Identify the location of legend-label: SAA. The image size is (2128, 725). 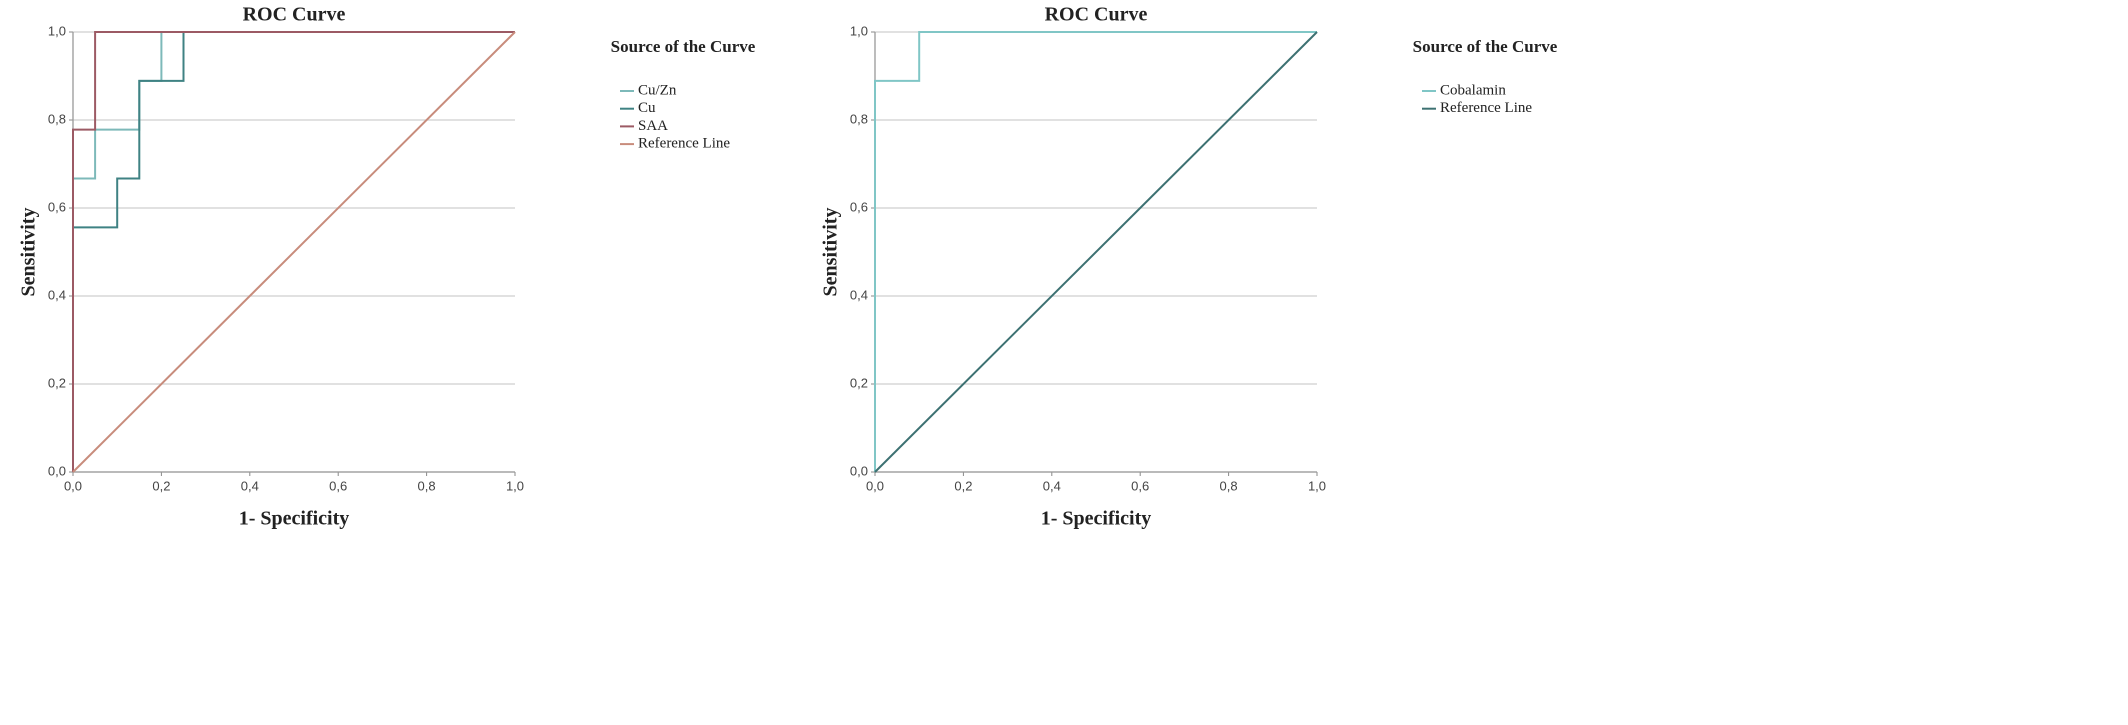
(653, 126).